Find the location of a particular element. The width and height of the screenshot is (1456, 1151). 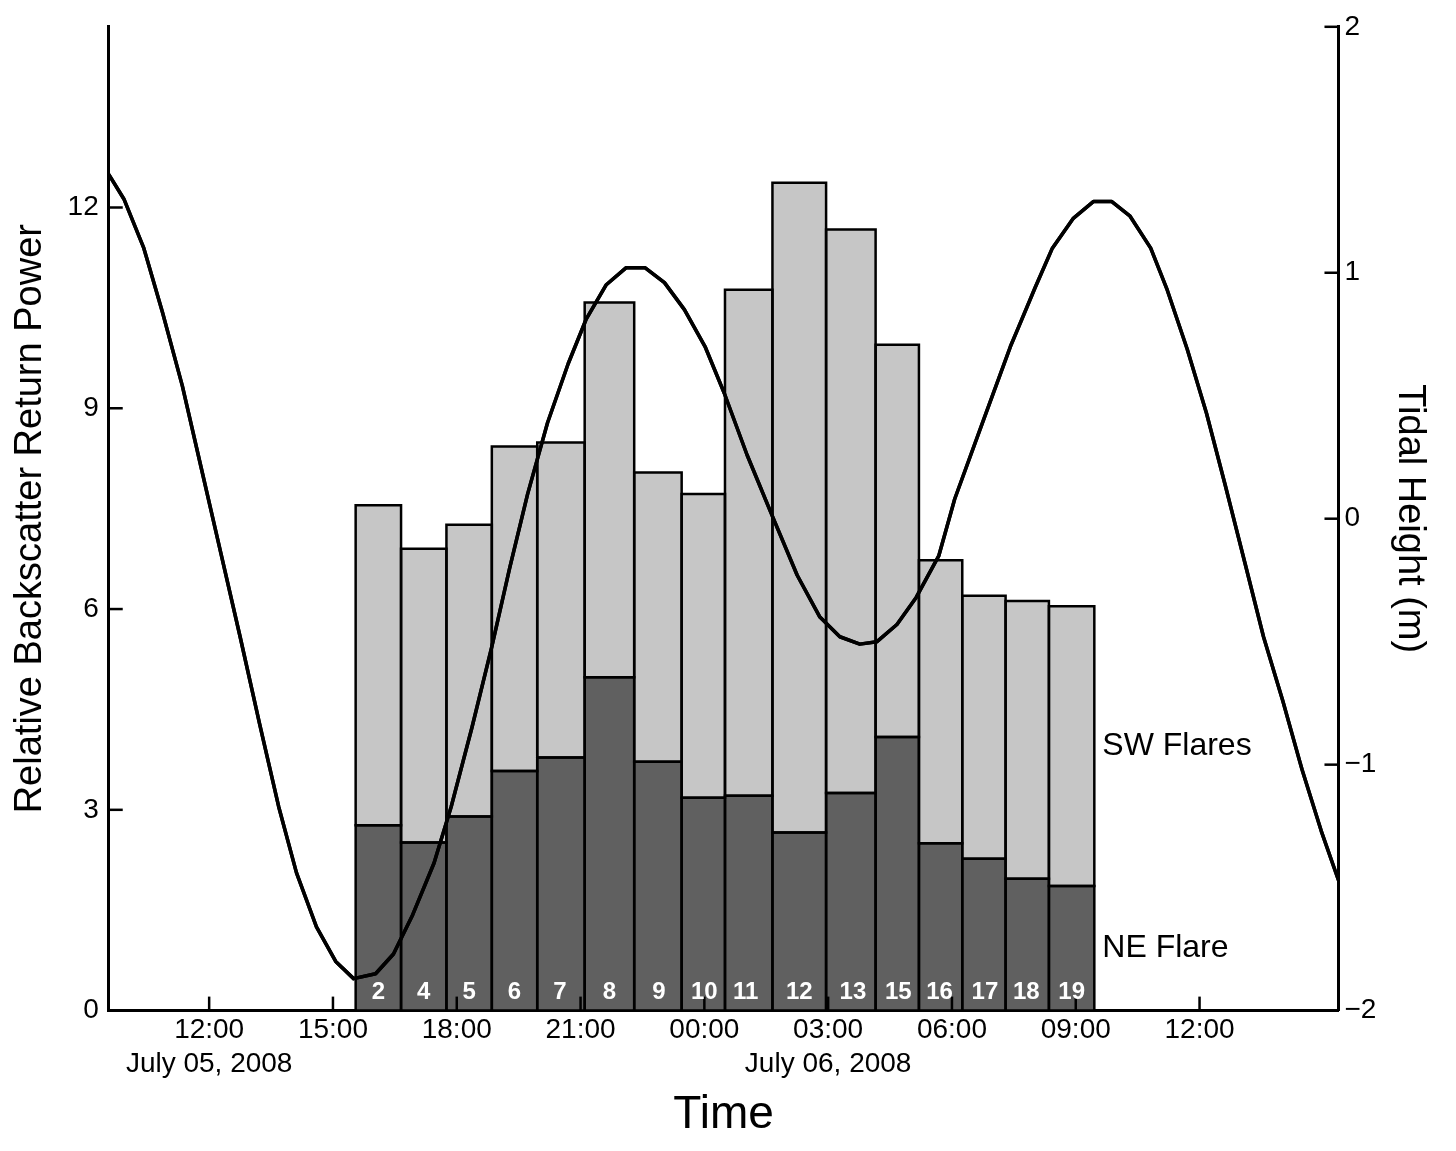

x-tick-label: 21:00 is located at coordinates (580, 1029).